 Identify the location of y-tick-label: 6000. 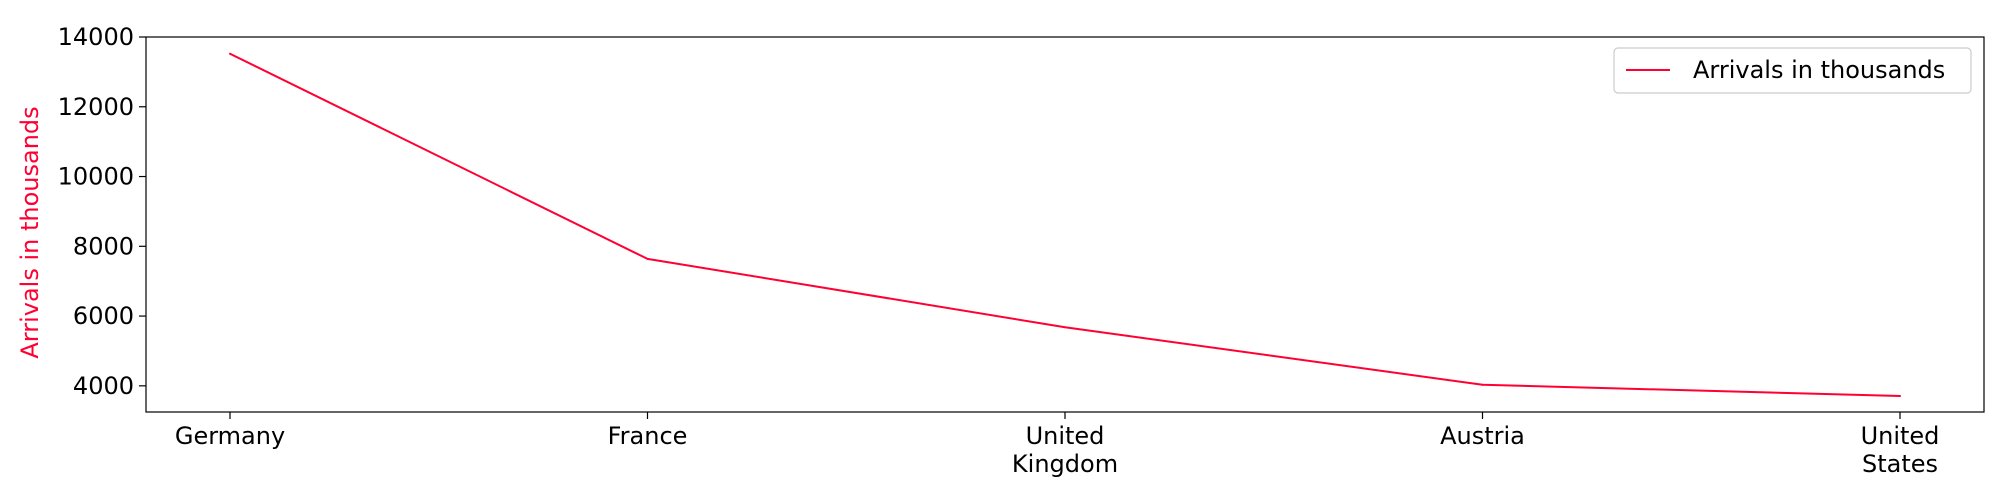
(103, 316).